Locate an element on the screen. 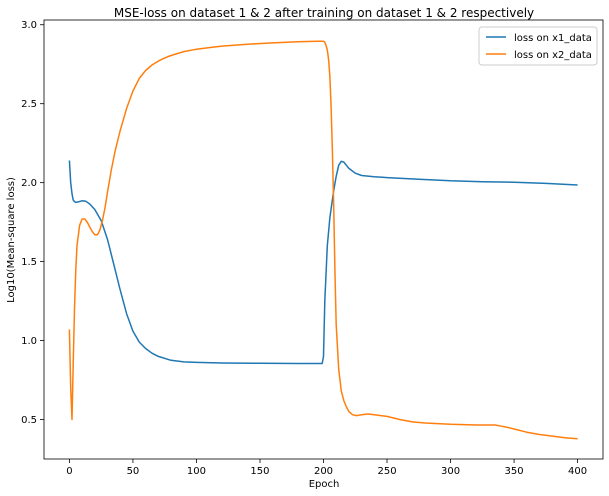 The height and width of the screenshot is (496, 609). y-tick-label: 1.5 is located at coordinates (29, 262).